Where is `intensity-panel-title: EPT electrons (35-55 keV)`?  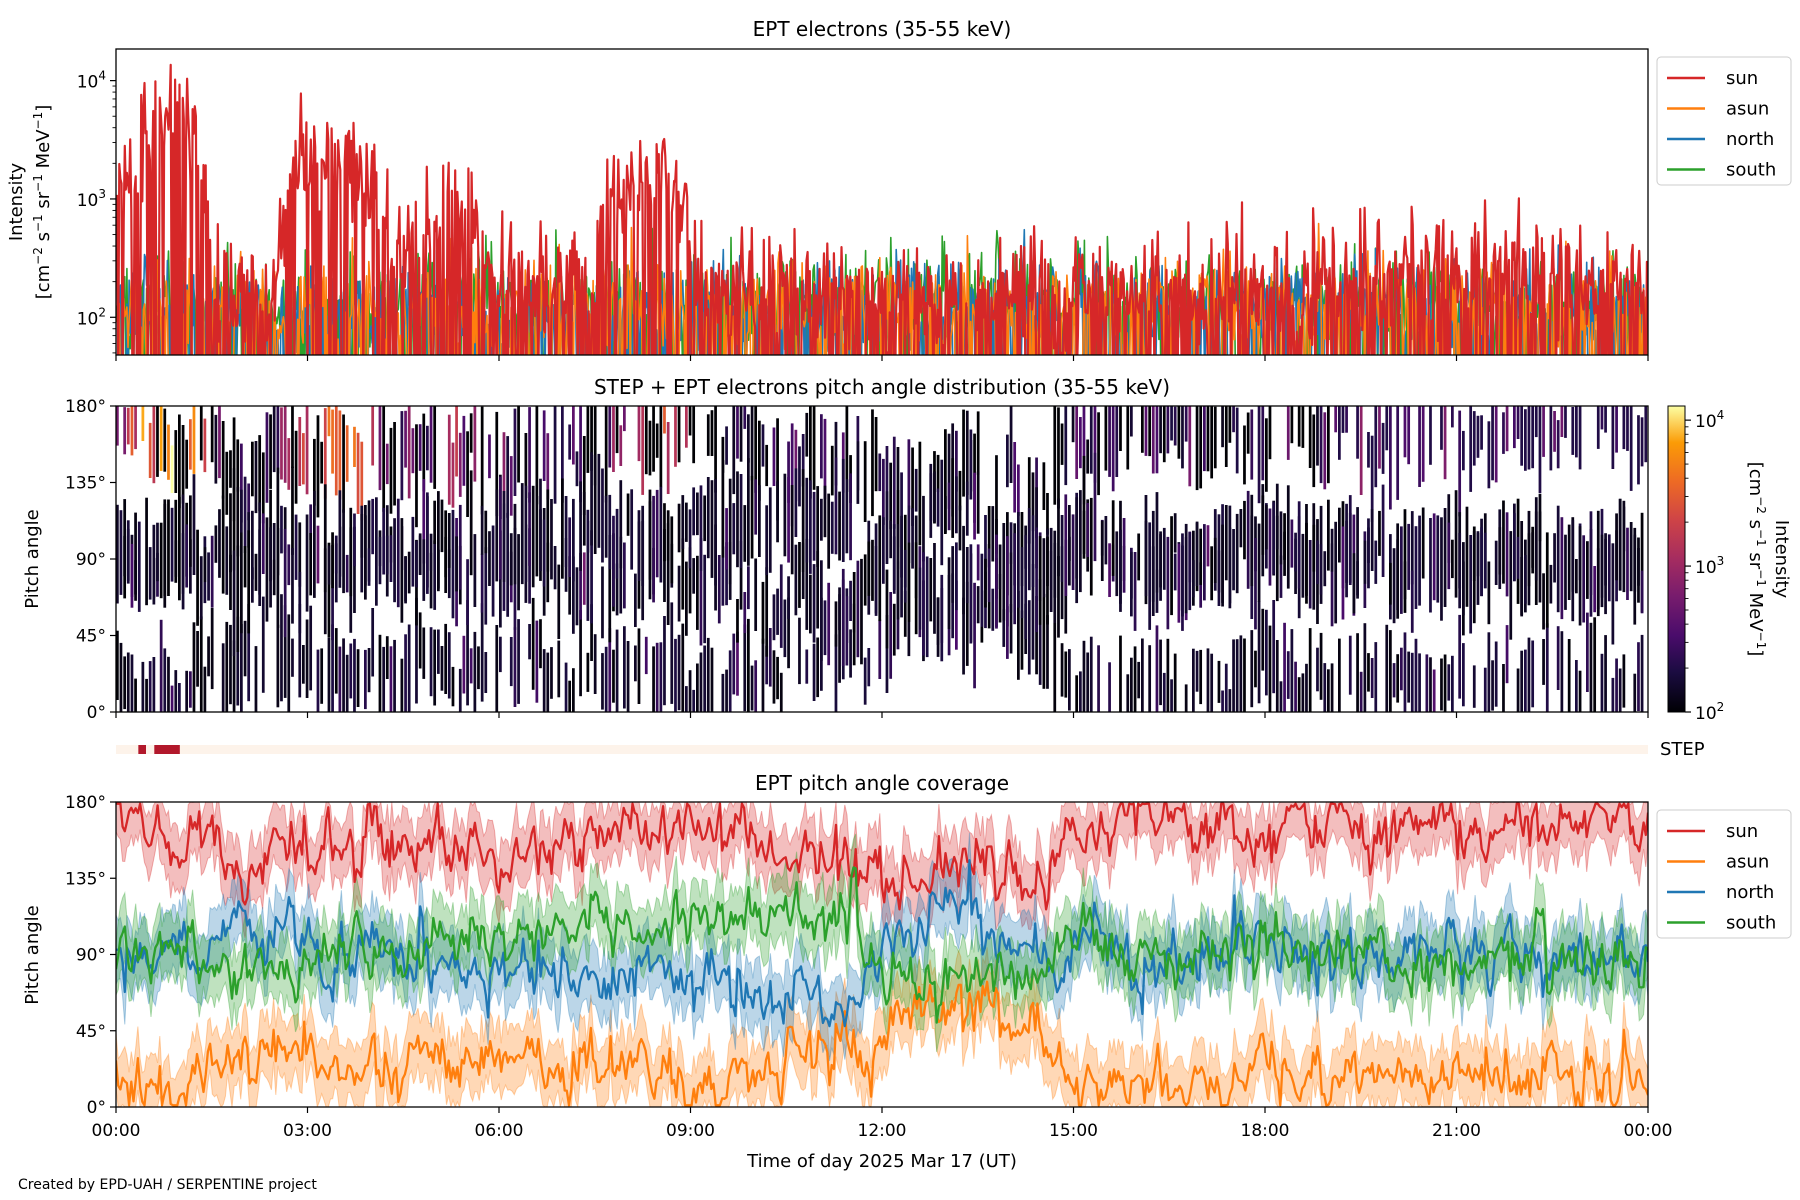 intensity-panel-title: EPT electrons (35-55 keV) is located at coordinates (882, 29).